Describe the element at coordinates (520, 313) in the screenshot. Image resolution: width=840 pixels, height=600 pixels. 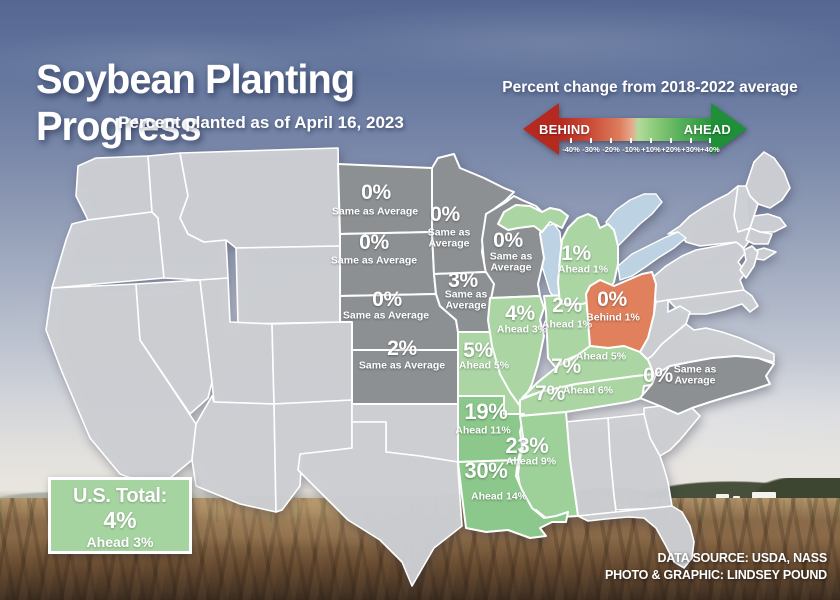
I see `state-value-il: 4%` at that location.